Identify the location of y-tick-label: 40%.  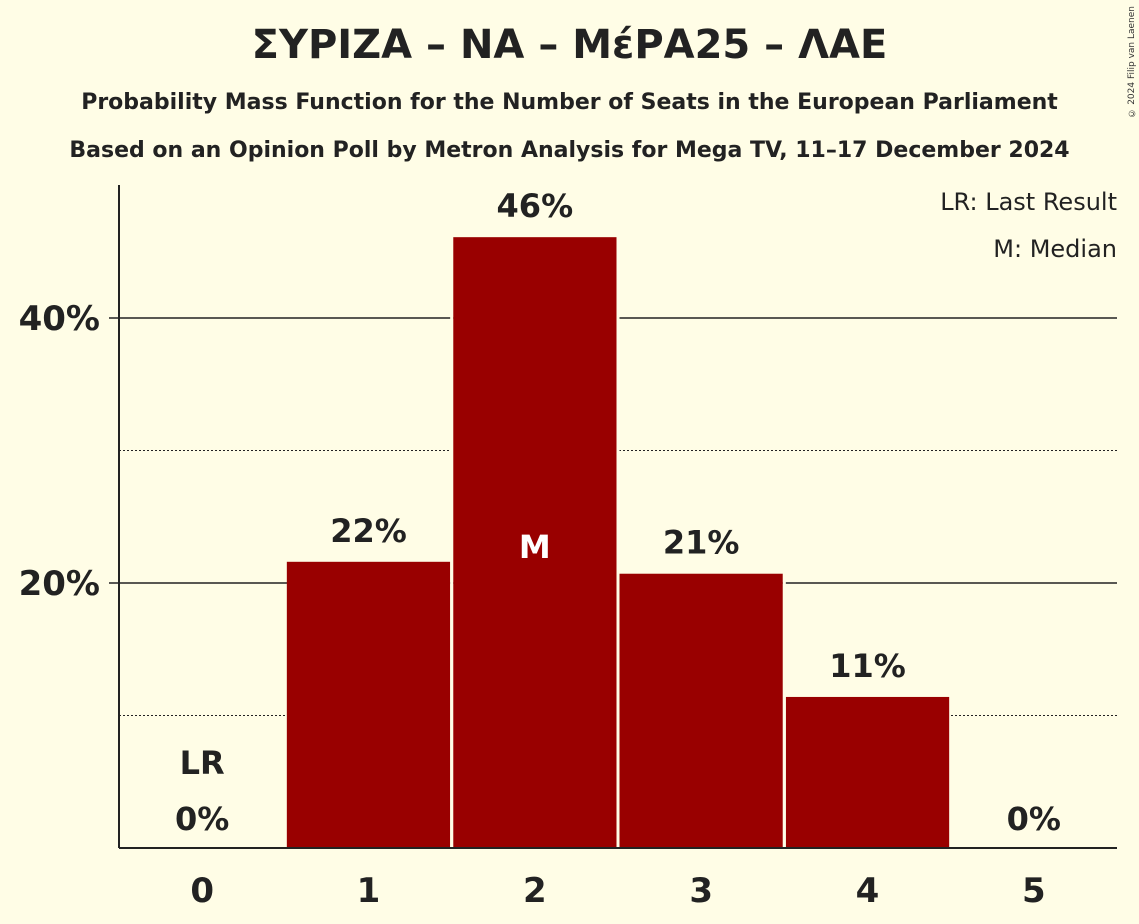
(59, 319).